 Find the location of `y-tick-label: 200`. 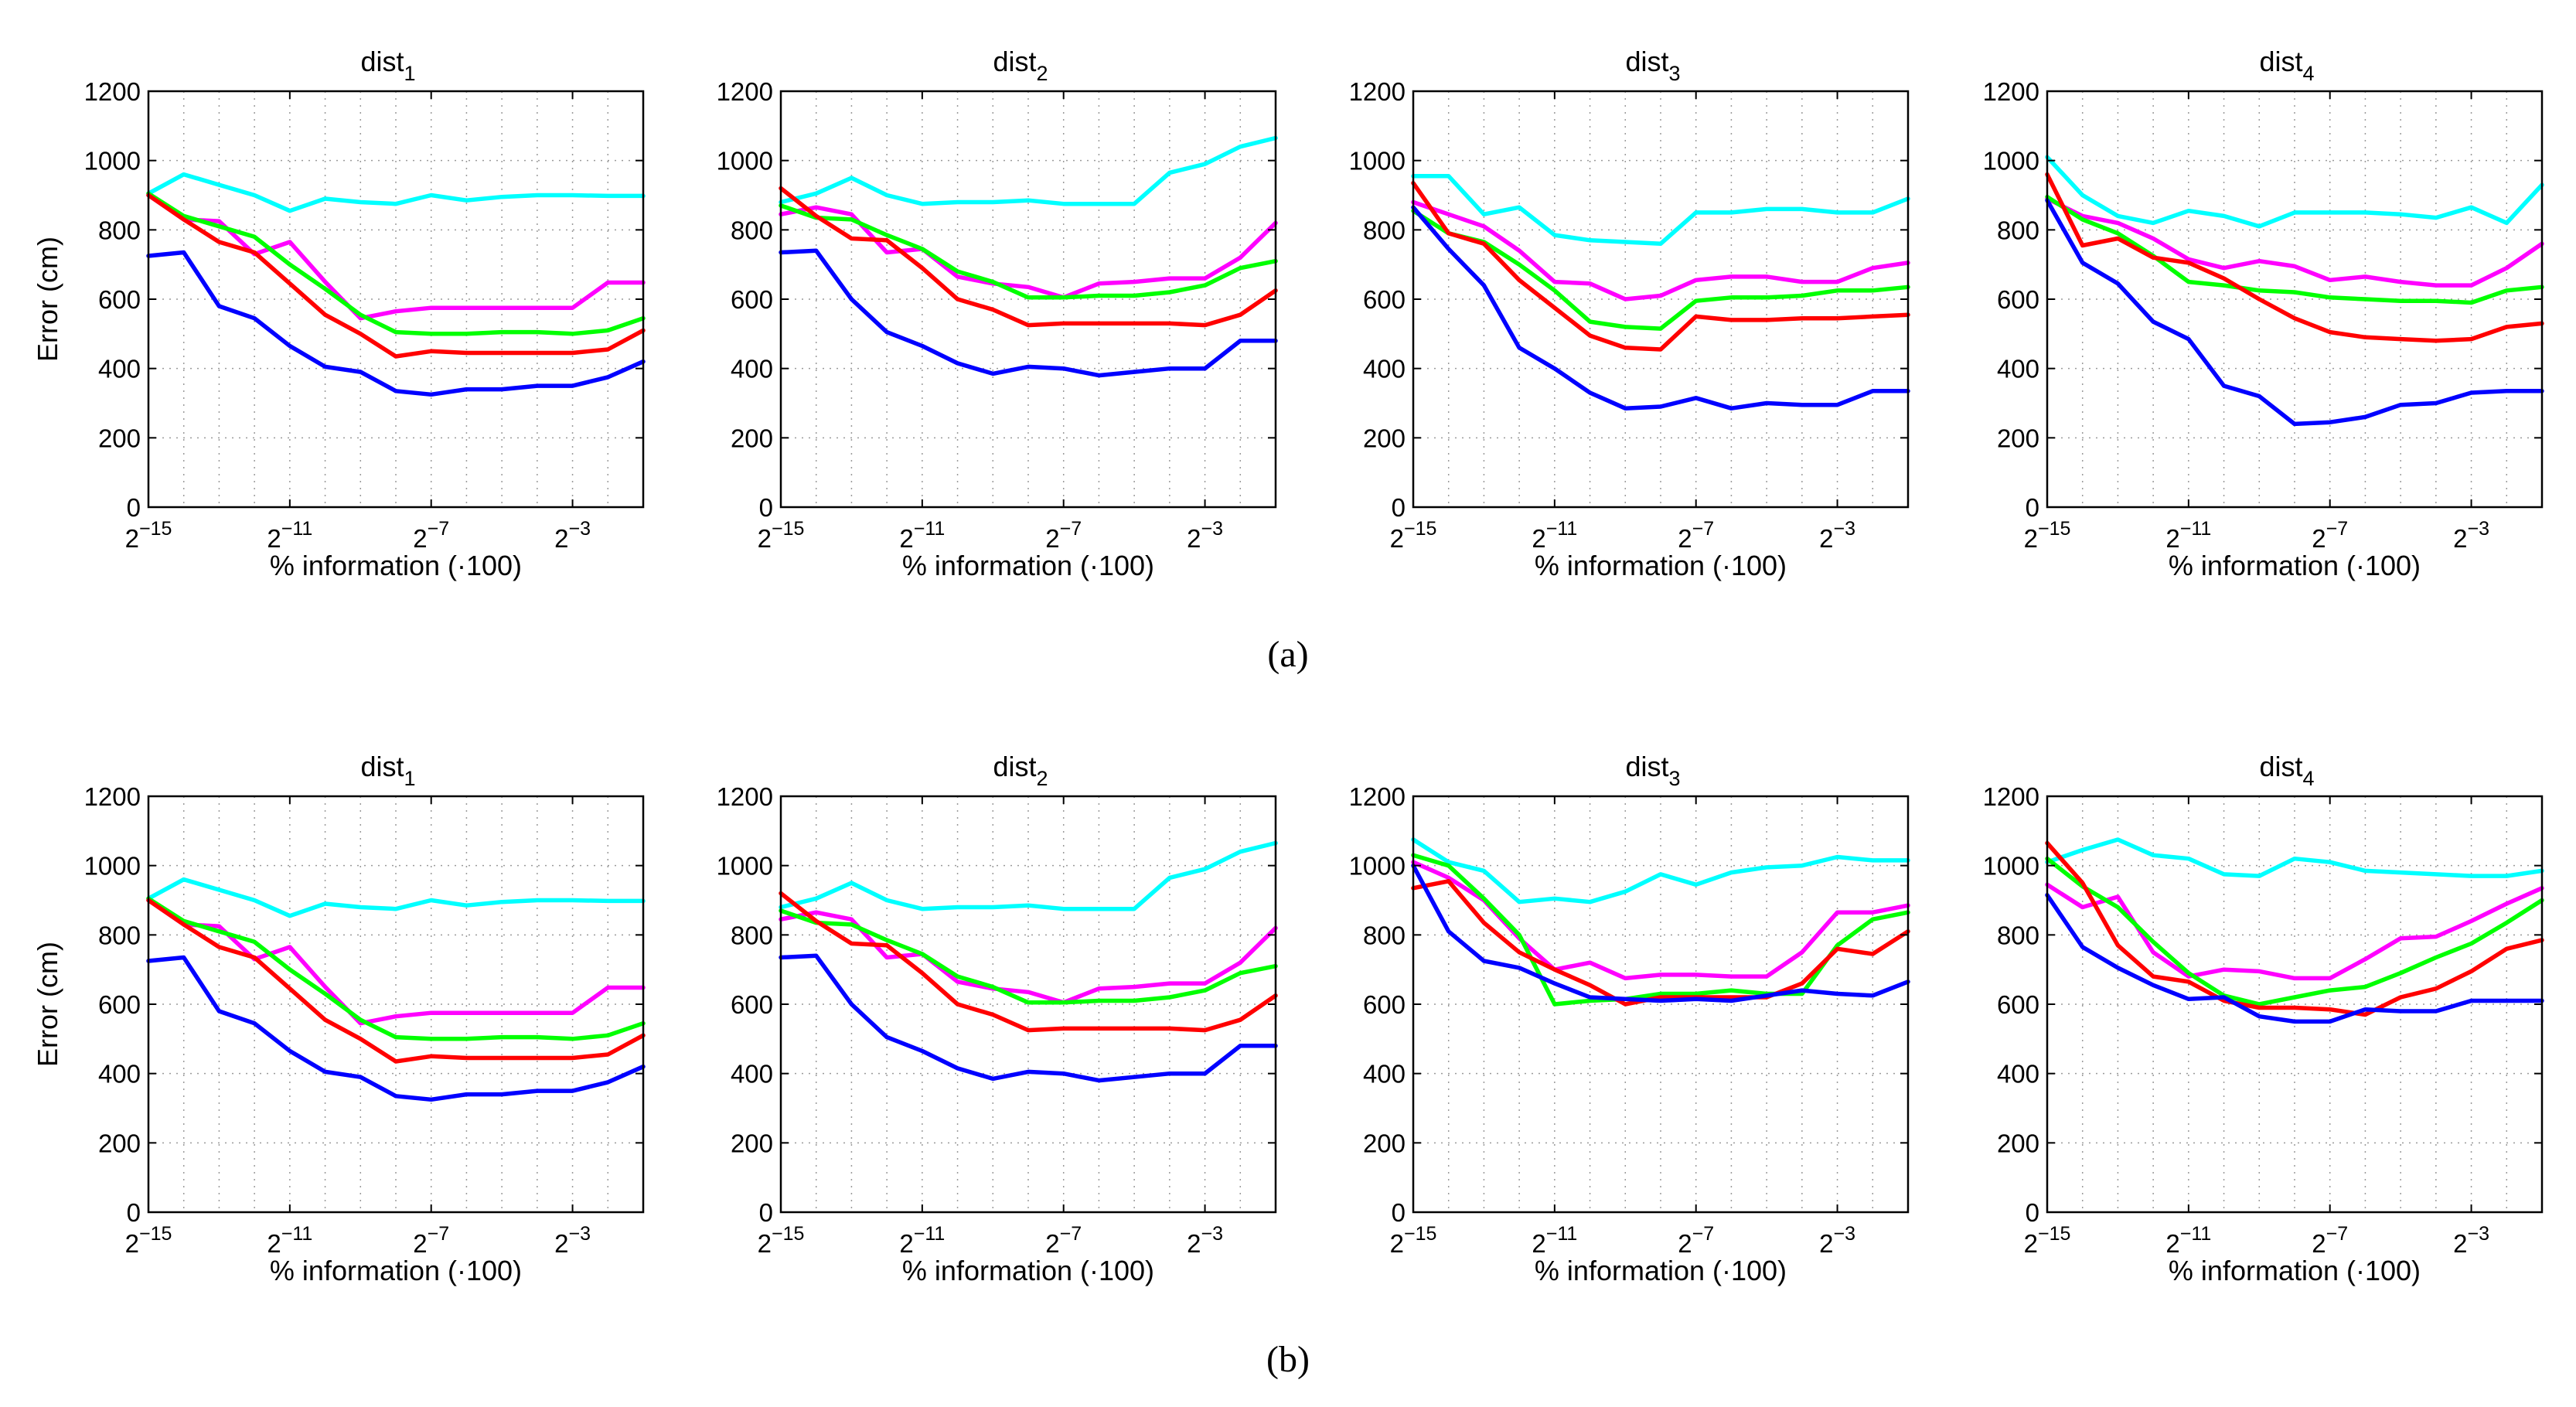

y-tick-label: 200 is located at coordinates (2018, 1143).